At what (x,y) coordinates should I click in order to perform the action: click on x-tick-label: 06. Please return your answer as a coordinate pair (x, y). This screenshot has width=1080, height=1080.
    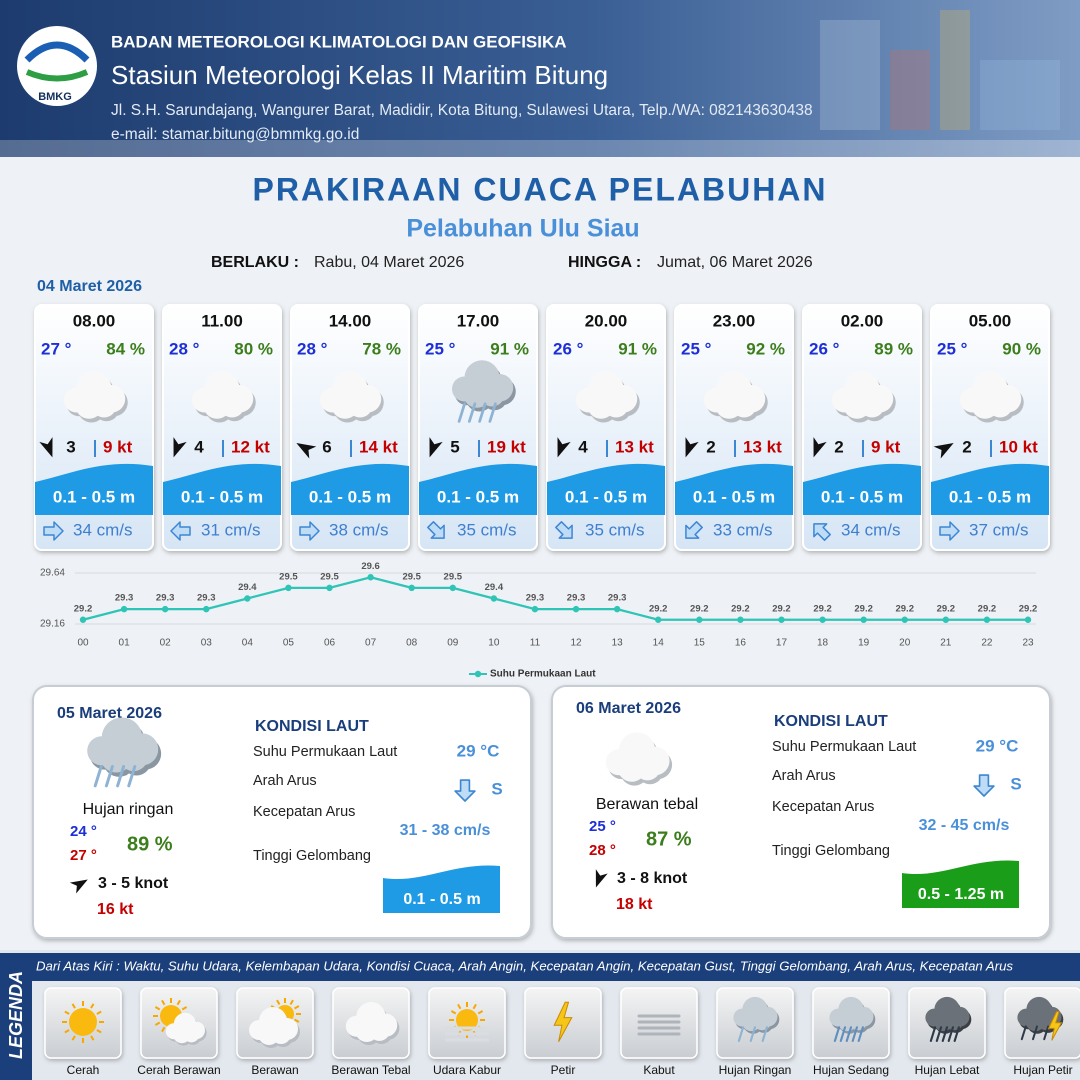
    Looking at the image, I should click on (330, 643).